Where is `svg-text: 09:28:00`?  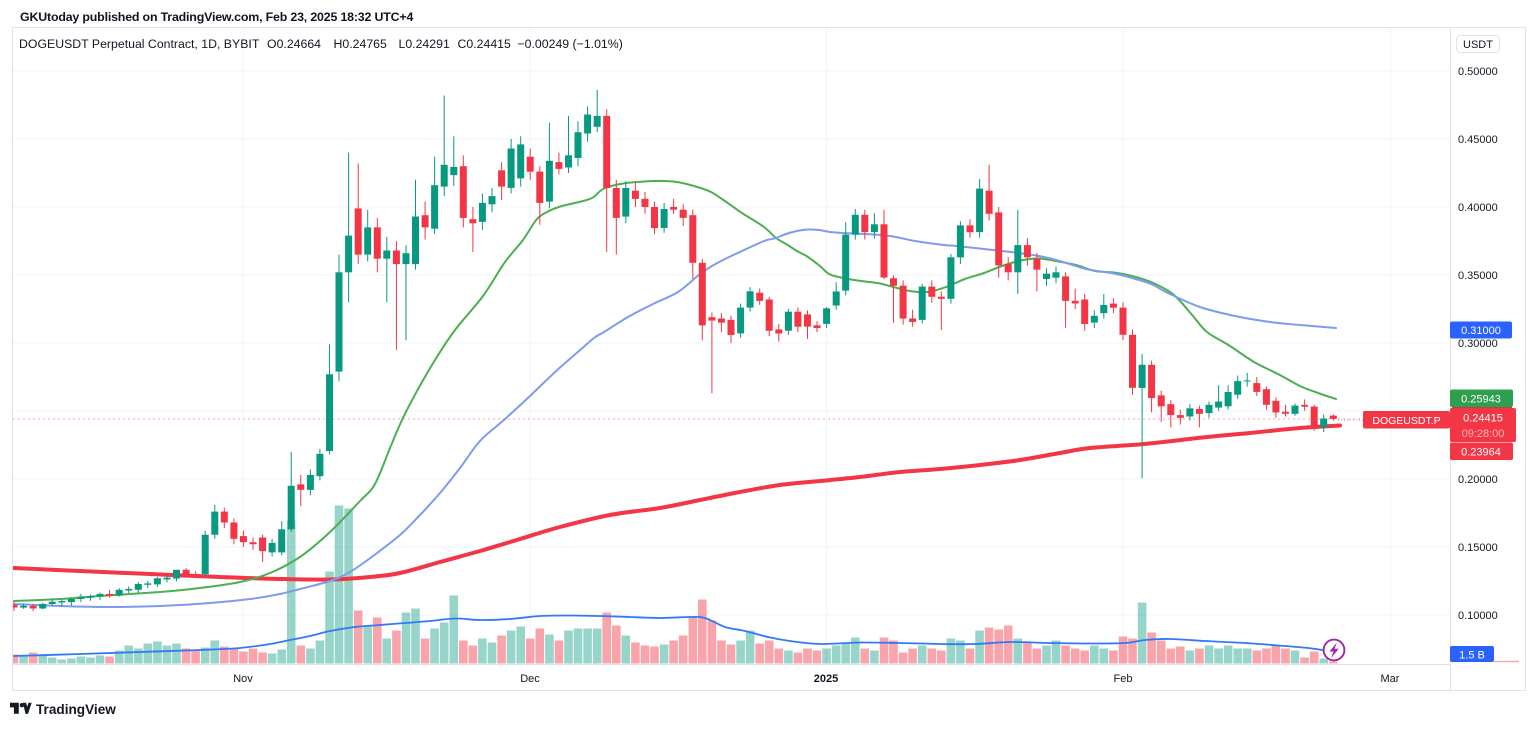 svg-text: 09:28:00 is located at coordinates (1483, 434).